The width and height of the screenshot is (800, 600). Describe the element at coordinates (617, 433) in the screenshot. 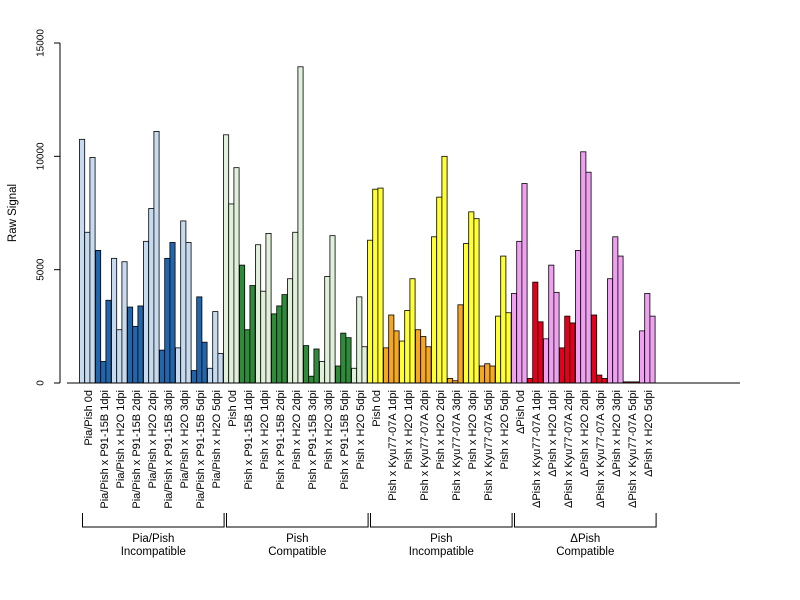

I see `x-tick-label: ΔPish x H2O 3dpi` at that location.